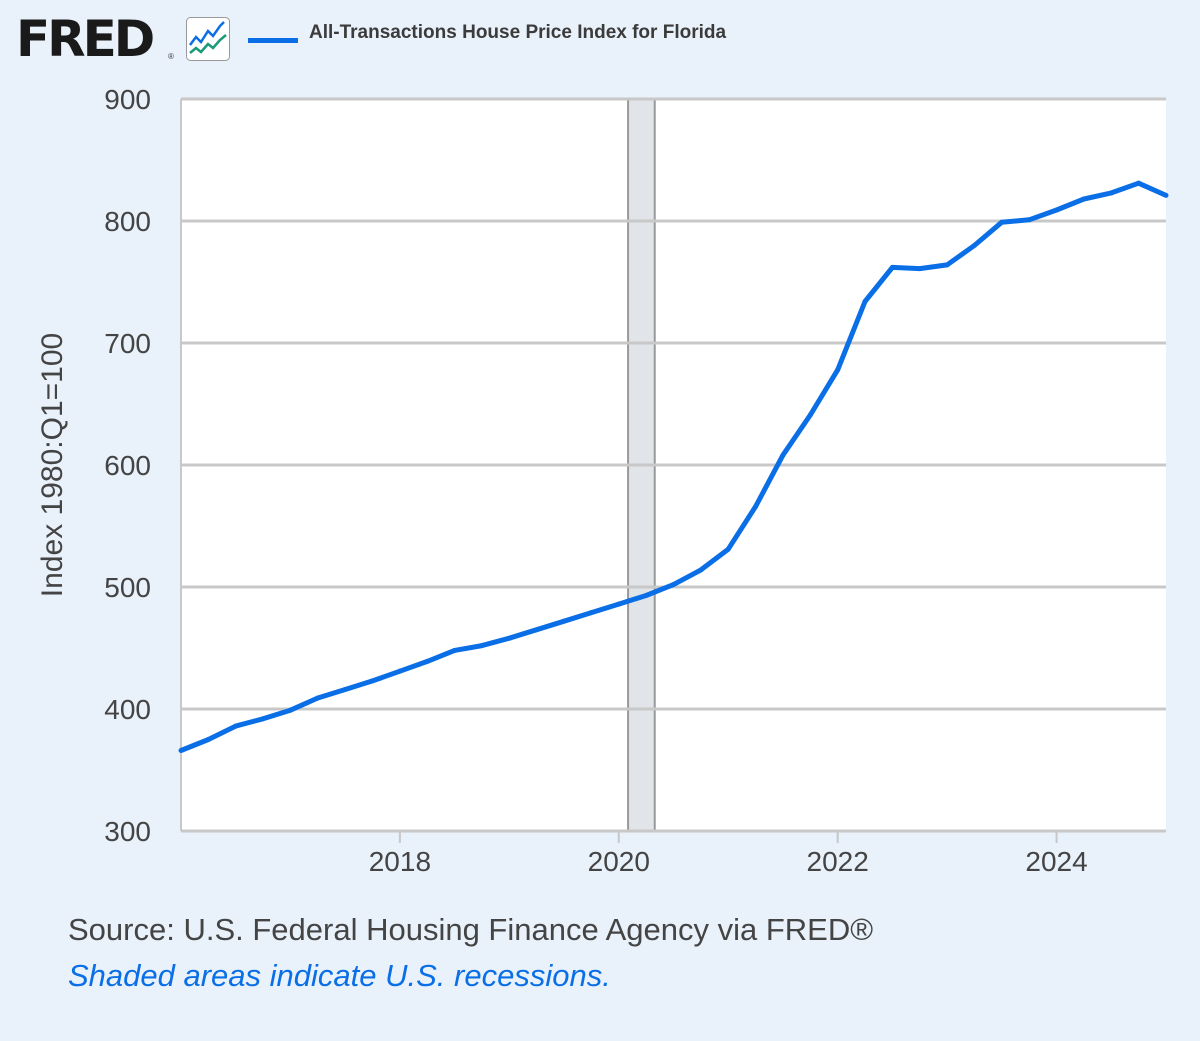 The height and width of the screenshot is (1041, 1200). What do you see at coordinates (127, 587) in the screenshot?
I see `y-tick-label: 500` at bounding box center [127, 587].